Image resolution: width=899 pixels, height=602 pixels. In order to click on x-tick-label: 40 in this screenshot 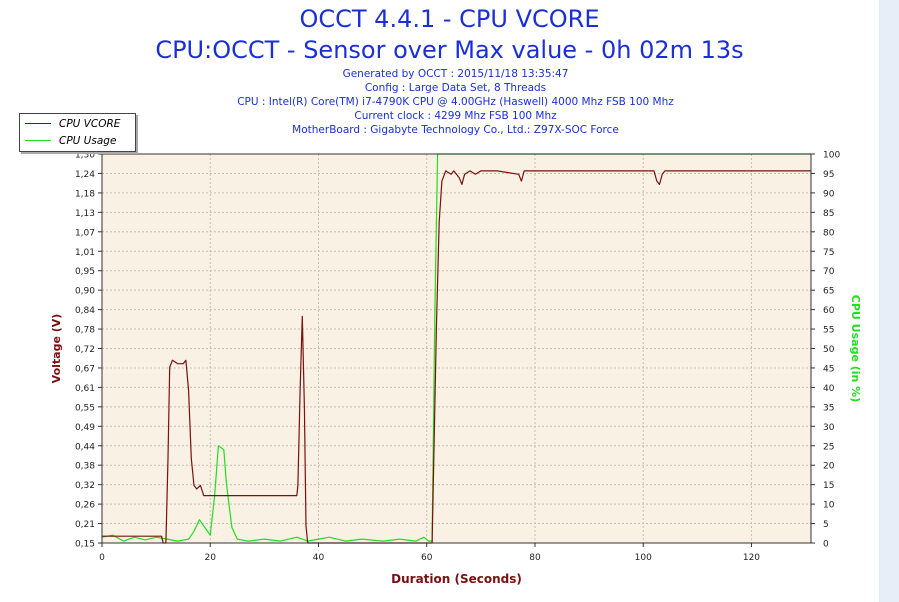, I will do `click(319, 558)`.